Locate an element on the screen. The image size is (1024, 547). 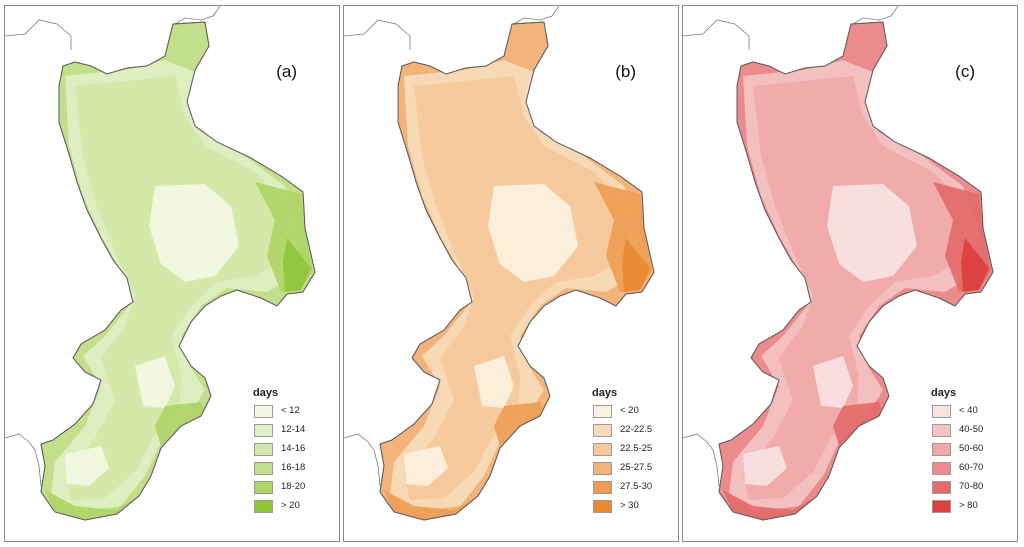
legend-label: > 30 is located at coordinates (629, 505).